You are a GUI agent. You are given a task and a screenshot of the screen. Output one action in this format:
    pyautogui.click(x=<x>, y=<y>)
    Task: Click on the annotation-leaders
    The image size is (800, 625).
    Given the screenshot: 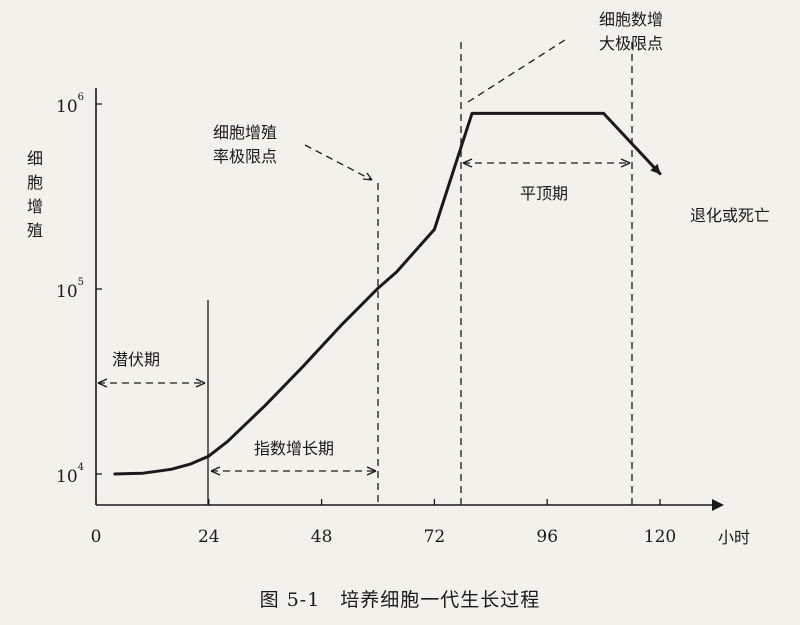 What is the action you would take?
    pyautogui.click(x=436, y=109)
    